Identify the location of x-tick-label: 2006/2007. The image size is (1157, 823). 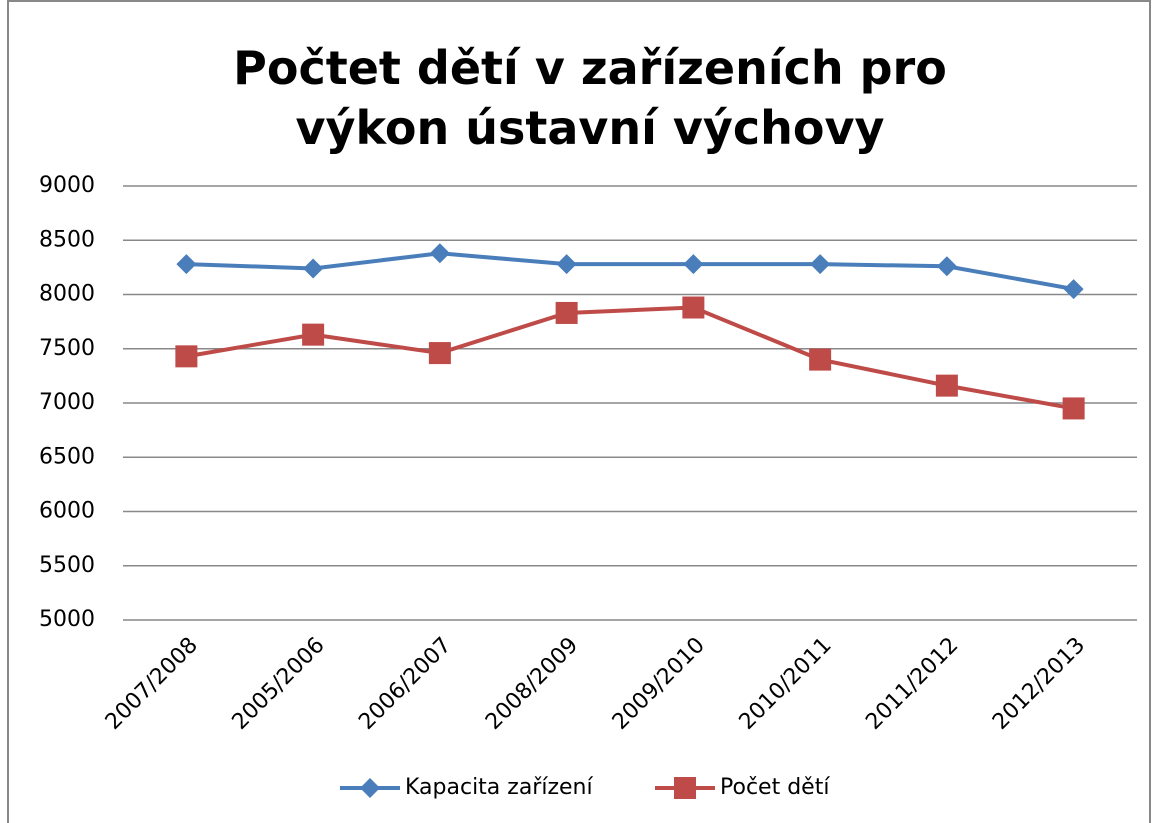
(405, 684).